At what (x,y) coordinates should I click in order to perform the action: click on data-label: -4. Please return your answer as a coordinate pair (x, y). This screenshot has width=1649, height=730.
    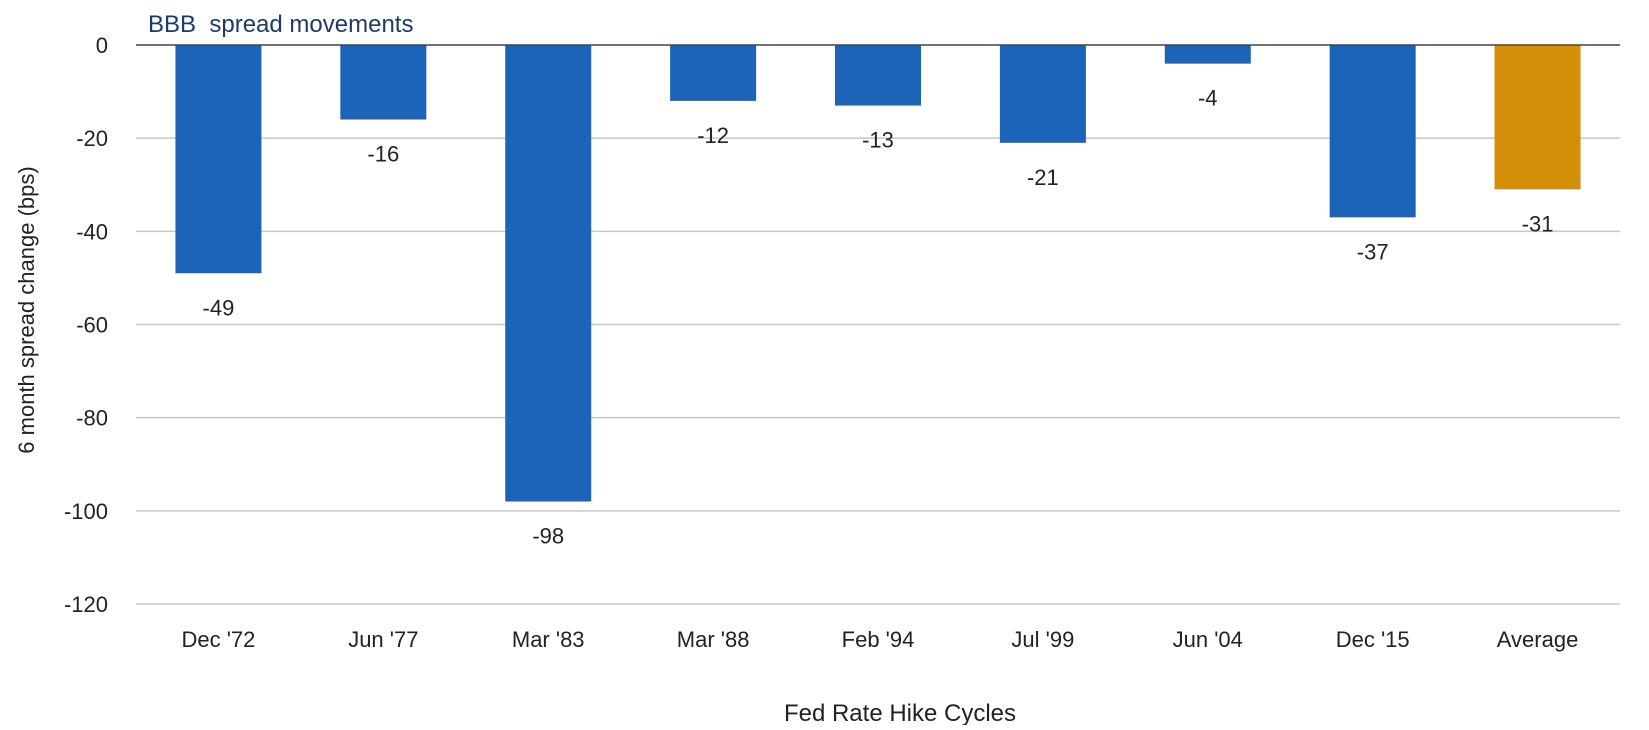
    Looking at the image, I should click on (1208, 98).